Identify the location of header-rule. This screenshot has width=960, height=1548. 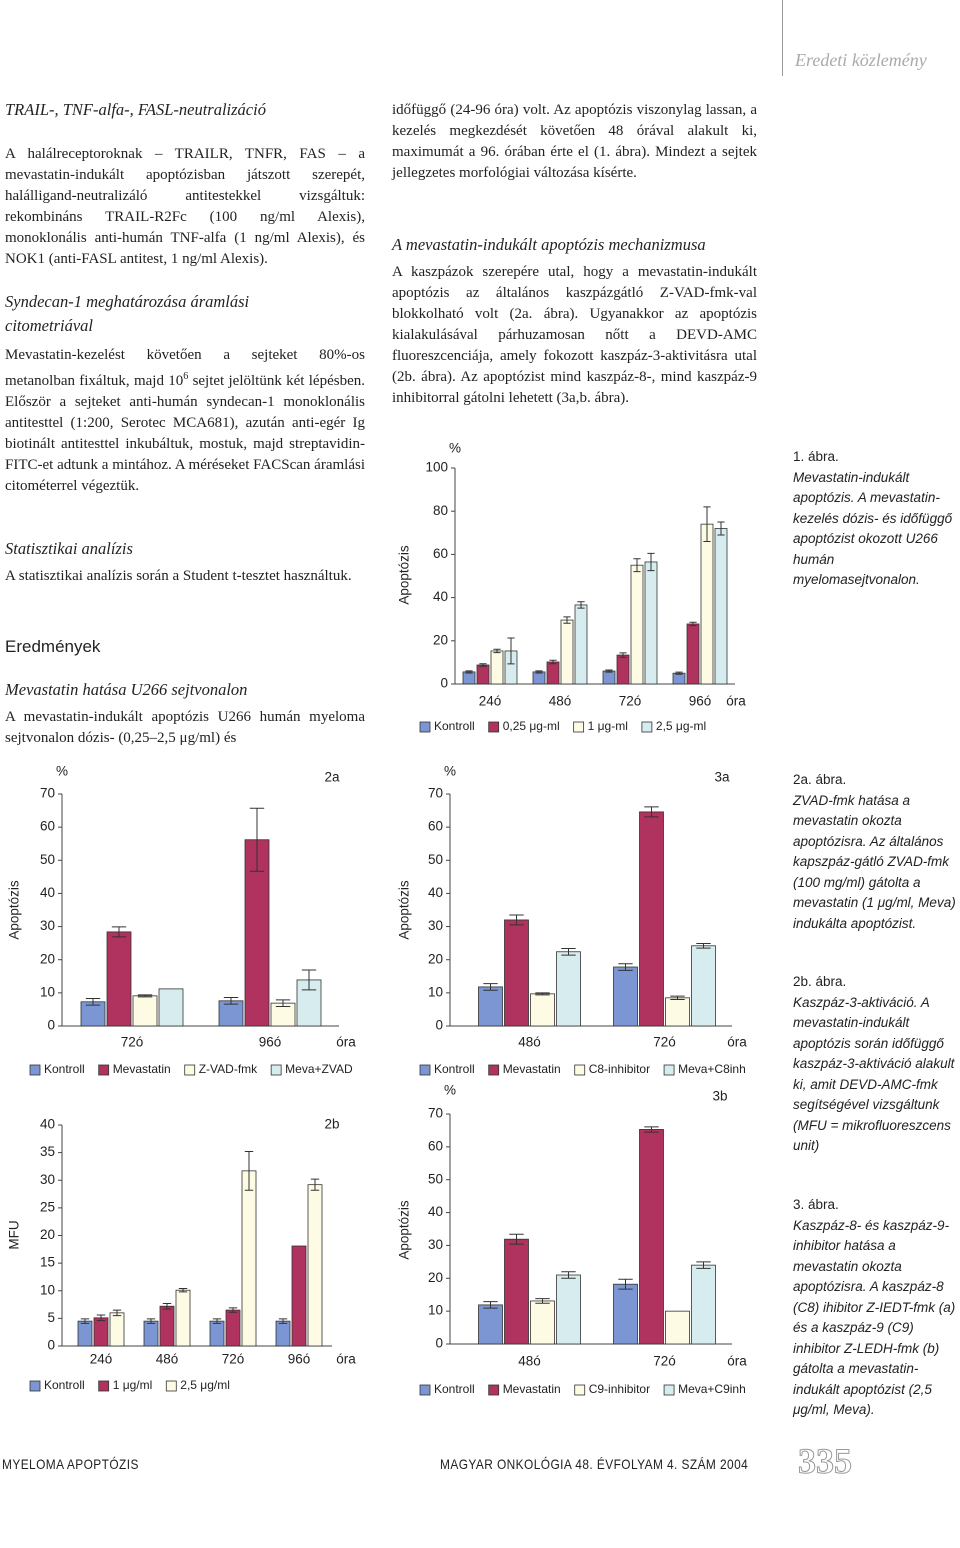
(782, 38).